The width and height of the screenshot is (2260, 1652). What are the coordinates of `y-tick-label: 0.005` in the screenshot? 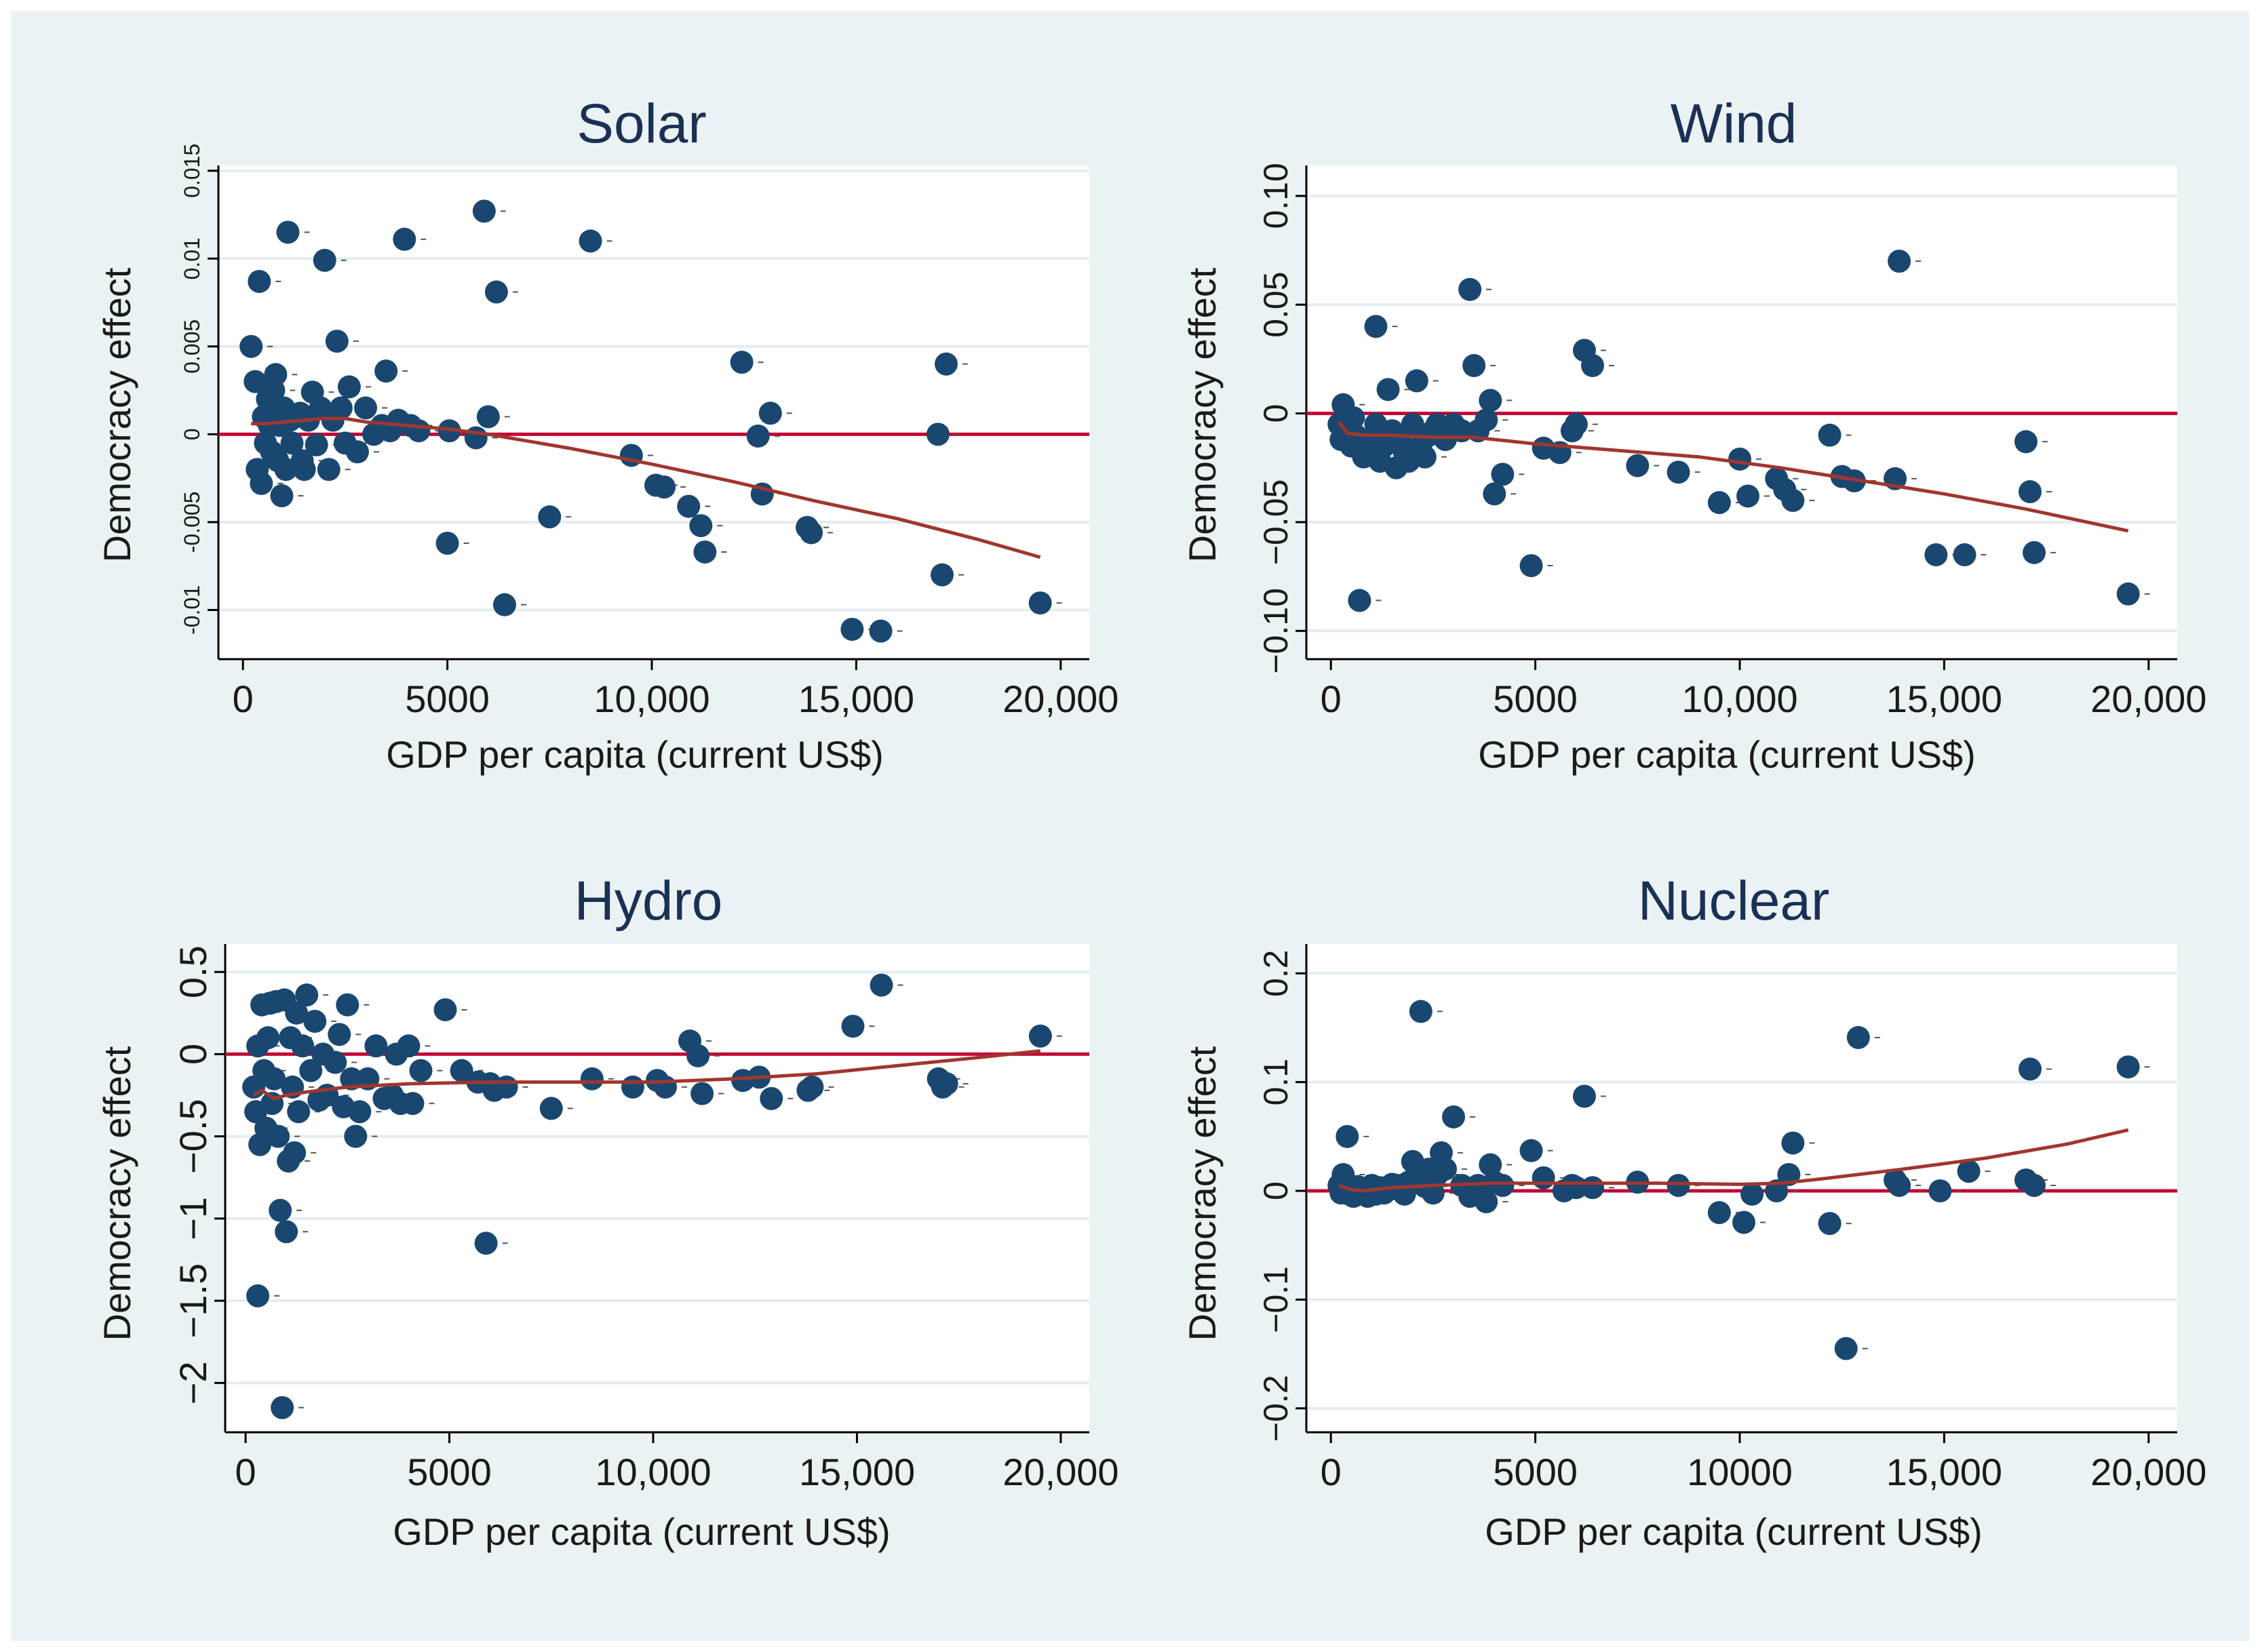 It's located at (192, 346).